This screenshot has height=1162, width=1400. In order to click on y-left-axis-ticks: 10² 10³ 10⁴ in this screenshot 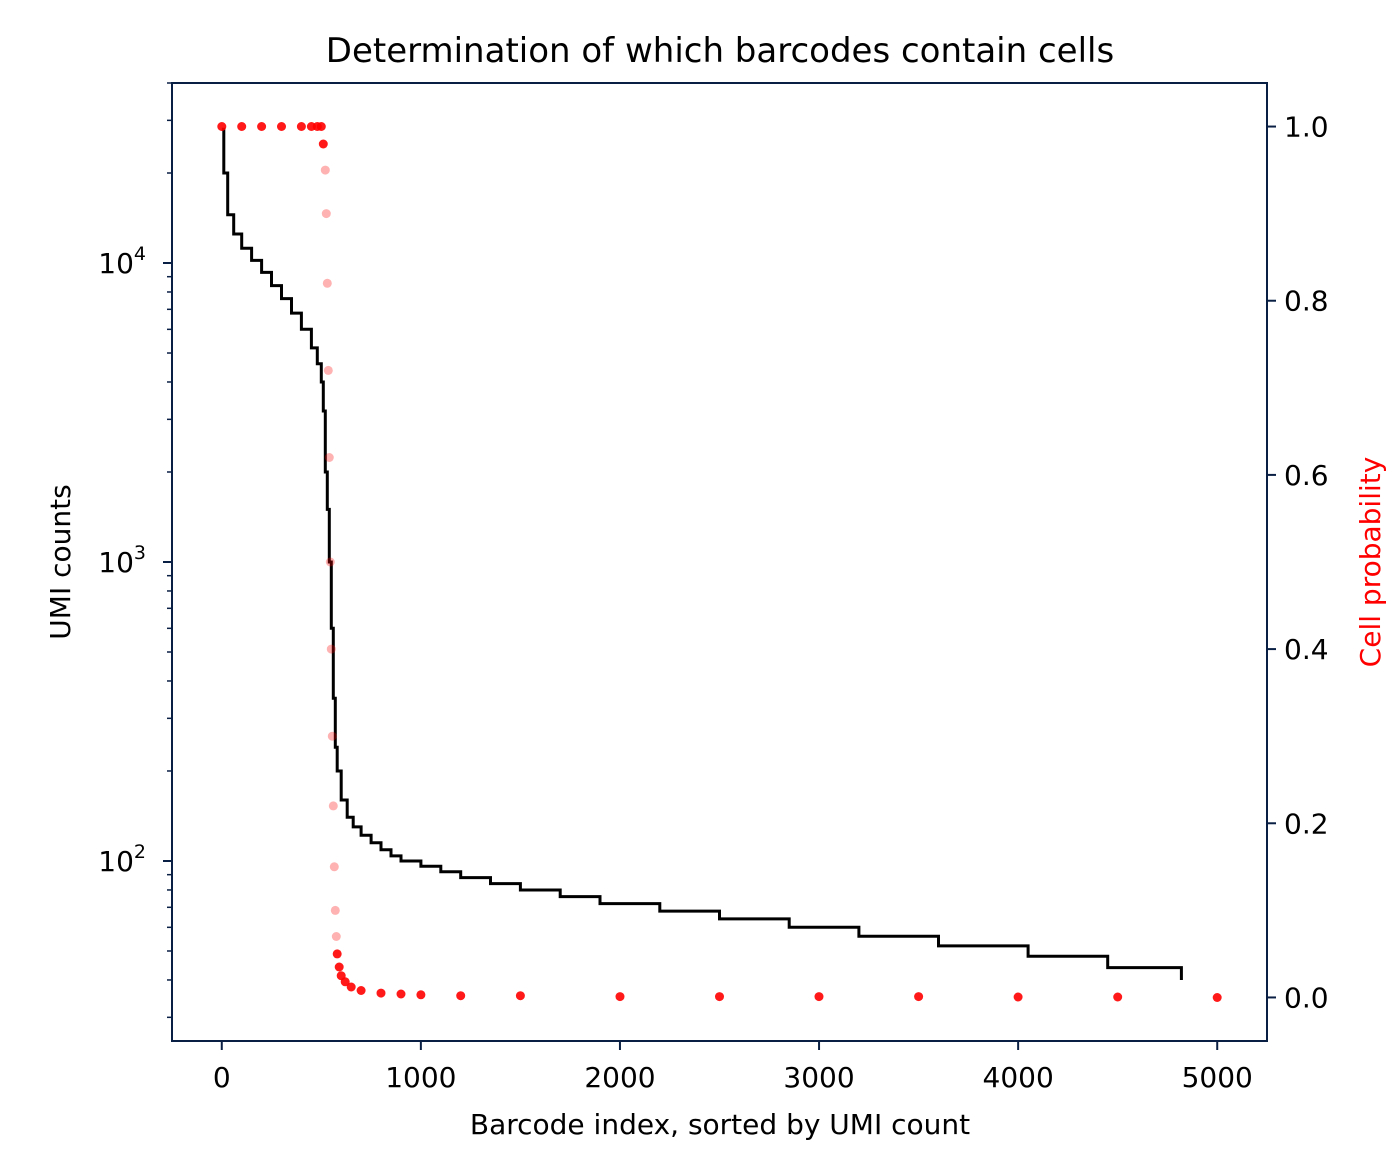, I will do `click(135, 550)`.